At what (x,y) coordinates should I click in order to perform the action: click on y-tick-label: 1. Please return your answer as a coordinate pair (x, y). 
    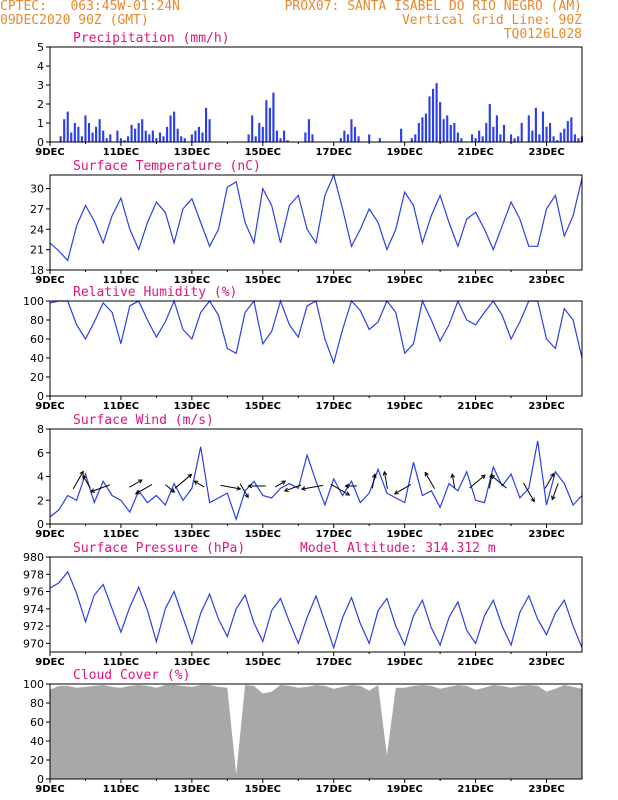
    Looking at the image, I should click on (40, 123).